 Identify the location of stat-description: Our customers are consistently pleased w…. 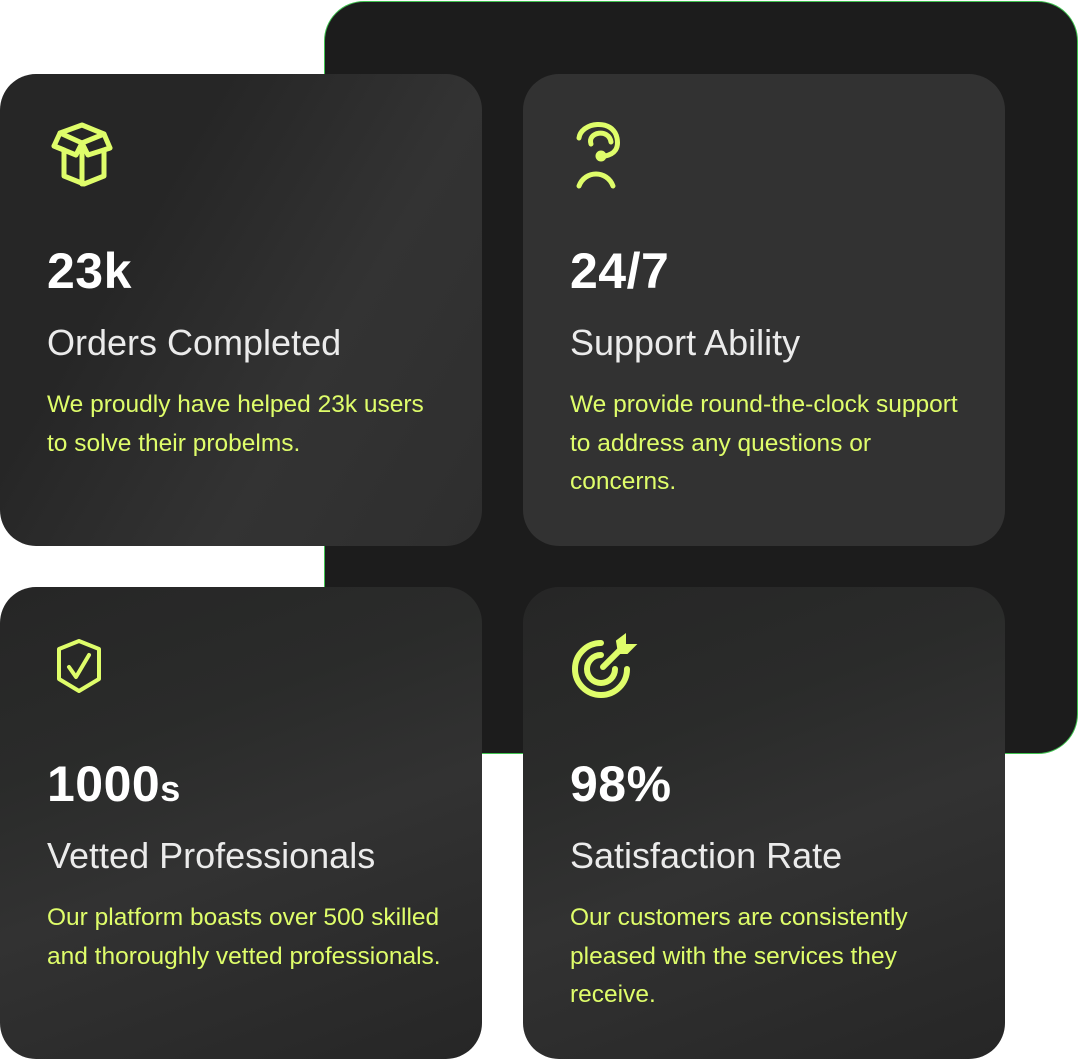
(739, 956).